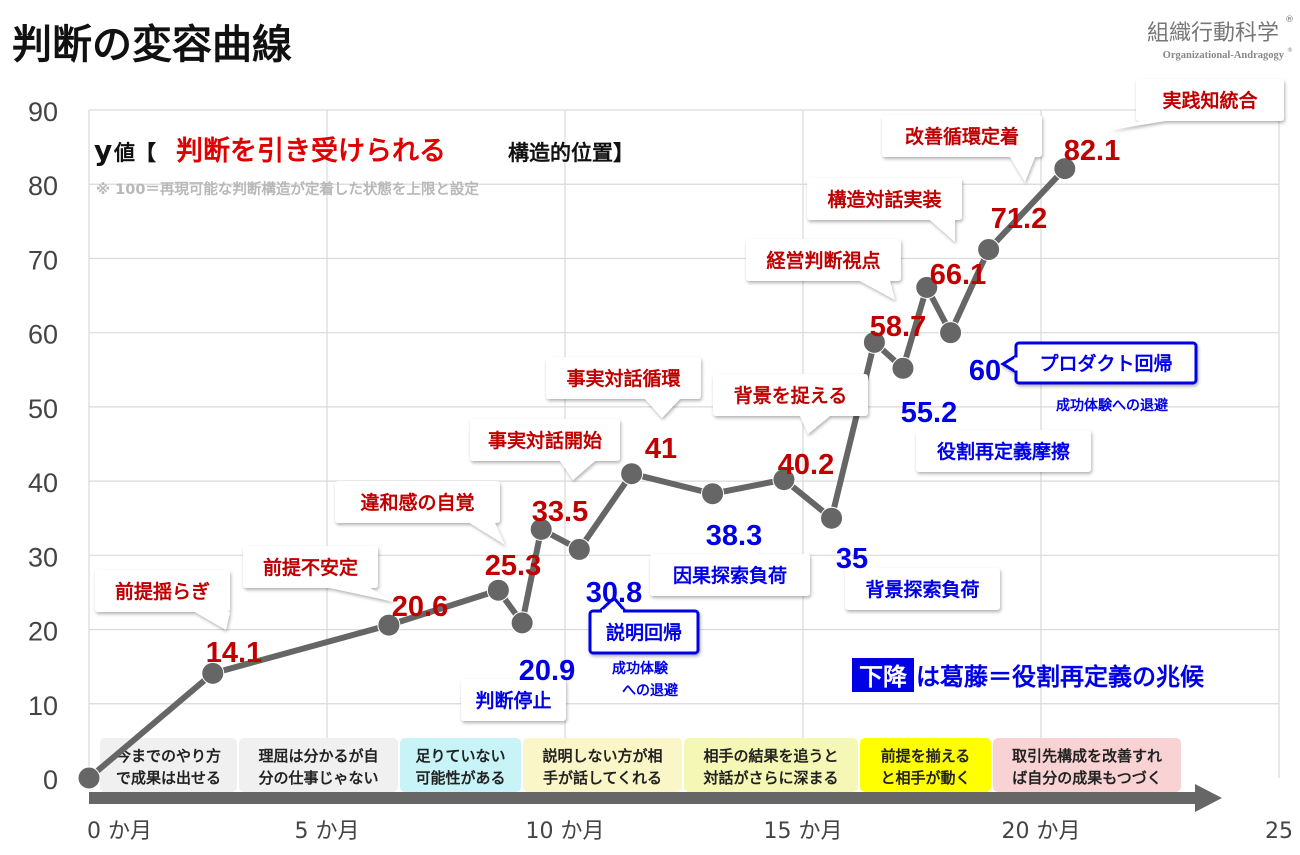 Image resolution: width=1300 pixels, height=855 pixels. What do you see at coordinates (50, 780) in the screenshot?
I see `y-tick-label: 0` at bounding box center [50, 780].